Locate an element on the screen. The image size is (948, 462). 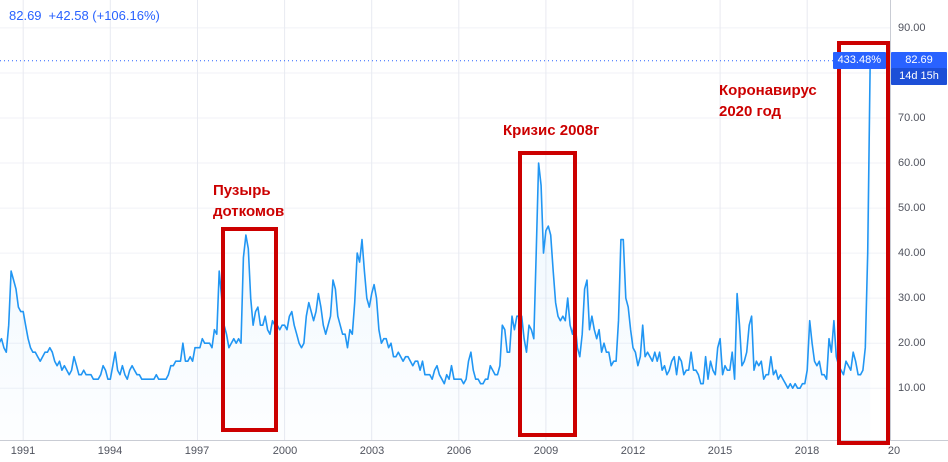
price-tick-label: 40.00 is located at coordinates (912, 253).